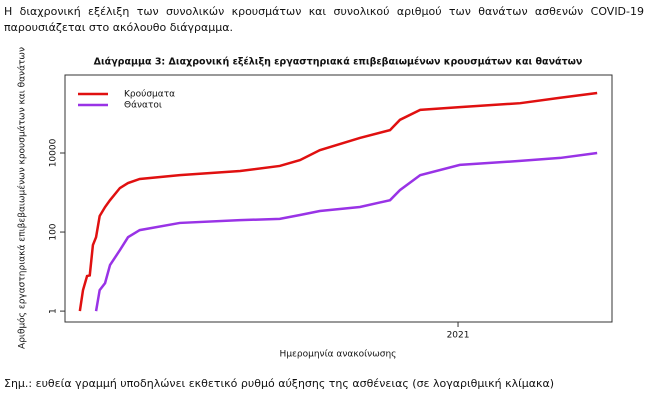 Image resolution: width=655 pixels, height=414 pixels. Describe the element at coordinates (143, 106) in the screenshot. I see `legend-label: Θάνατοι` at that location.